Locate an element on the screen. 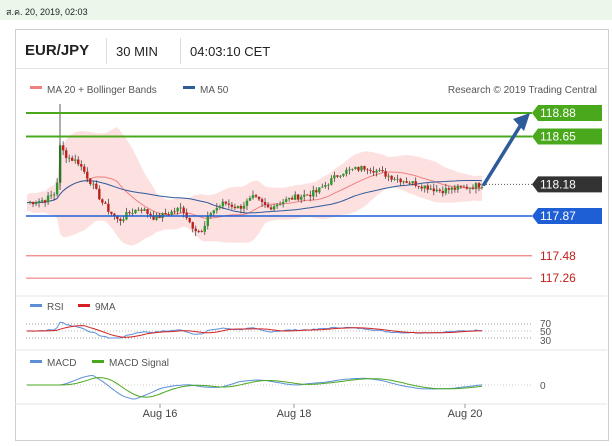 This screenshot has height=446, width=612. timestamp: ส.ค. 20, 2019, 02:03 is located at coordinates (47, 12).